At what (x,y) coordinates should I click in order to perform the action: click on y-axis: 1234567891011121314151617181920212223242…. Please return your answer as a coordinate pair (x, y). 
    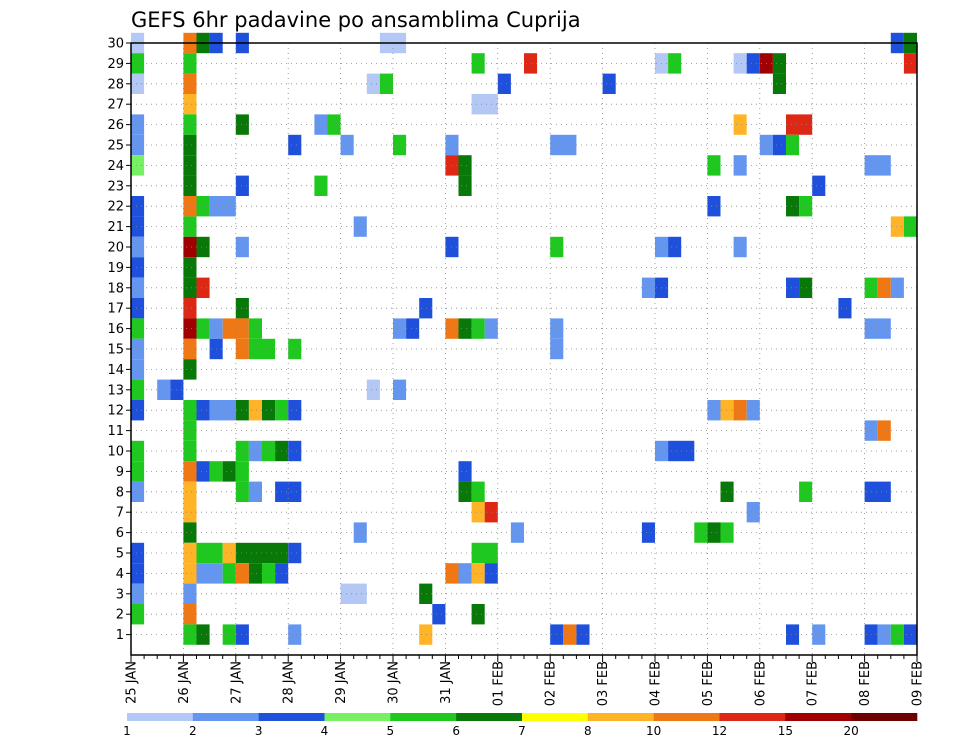
    Looking at the image, I should click on (119, 340).